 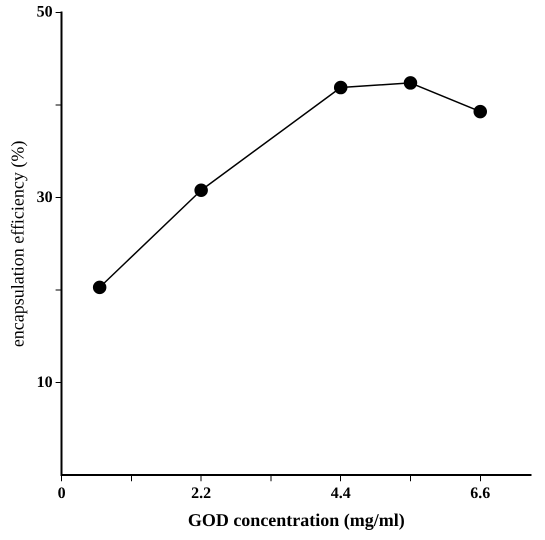 I want to click on y-tick-label: 10, so click(x=44, y=382).